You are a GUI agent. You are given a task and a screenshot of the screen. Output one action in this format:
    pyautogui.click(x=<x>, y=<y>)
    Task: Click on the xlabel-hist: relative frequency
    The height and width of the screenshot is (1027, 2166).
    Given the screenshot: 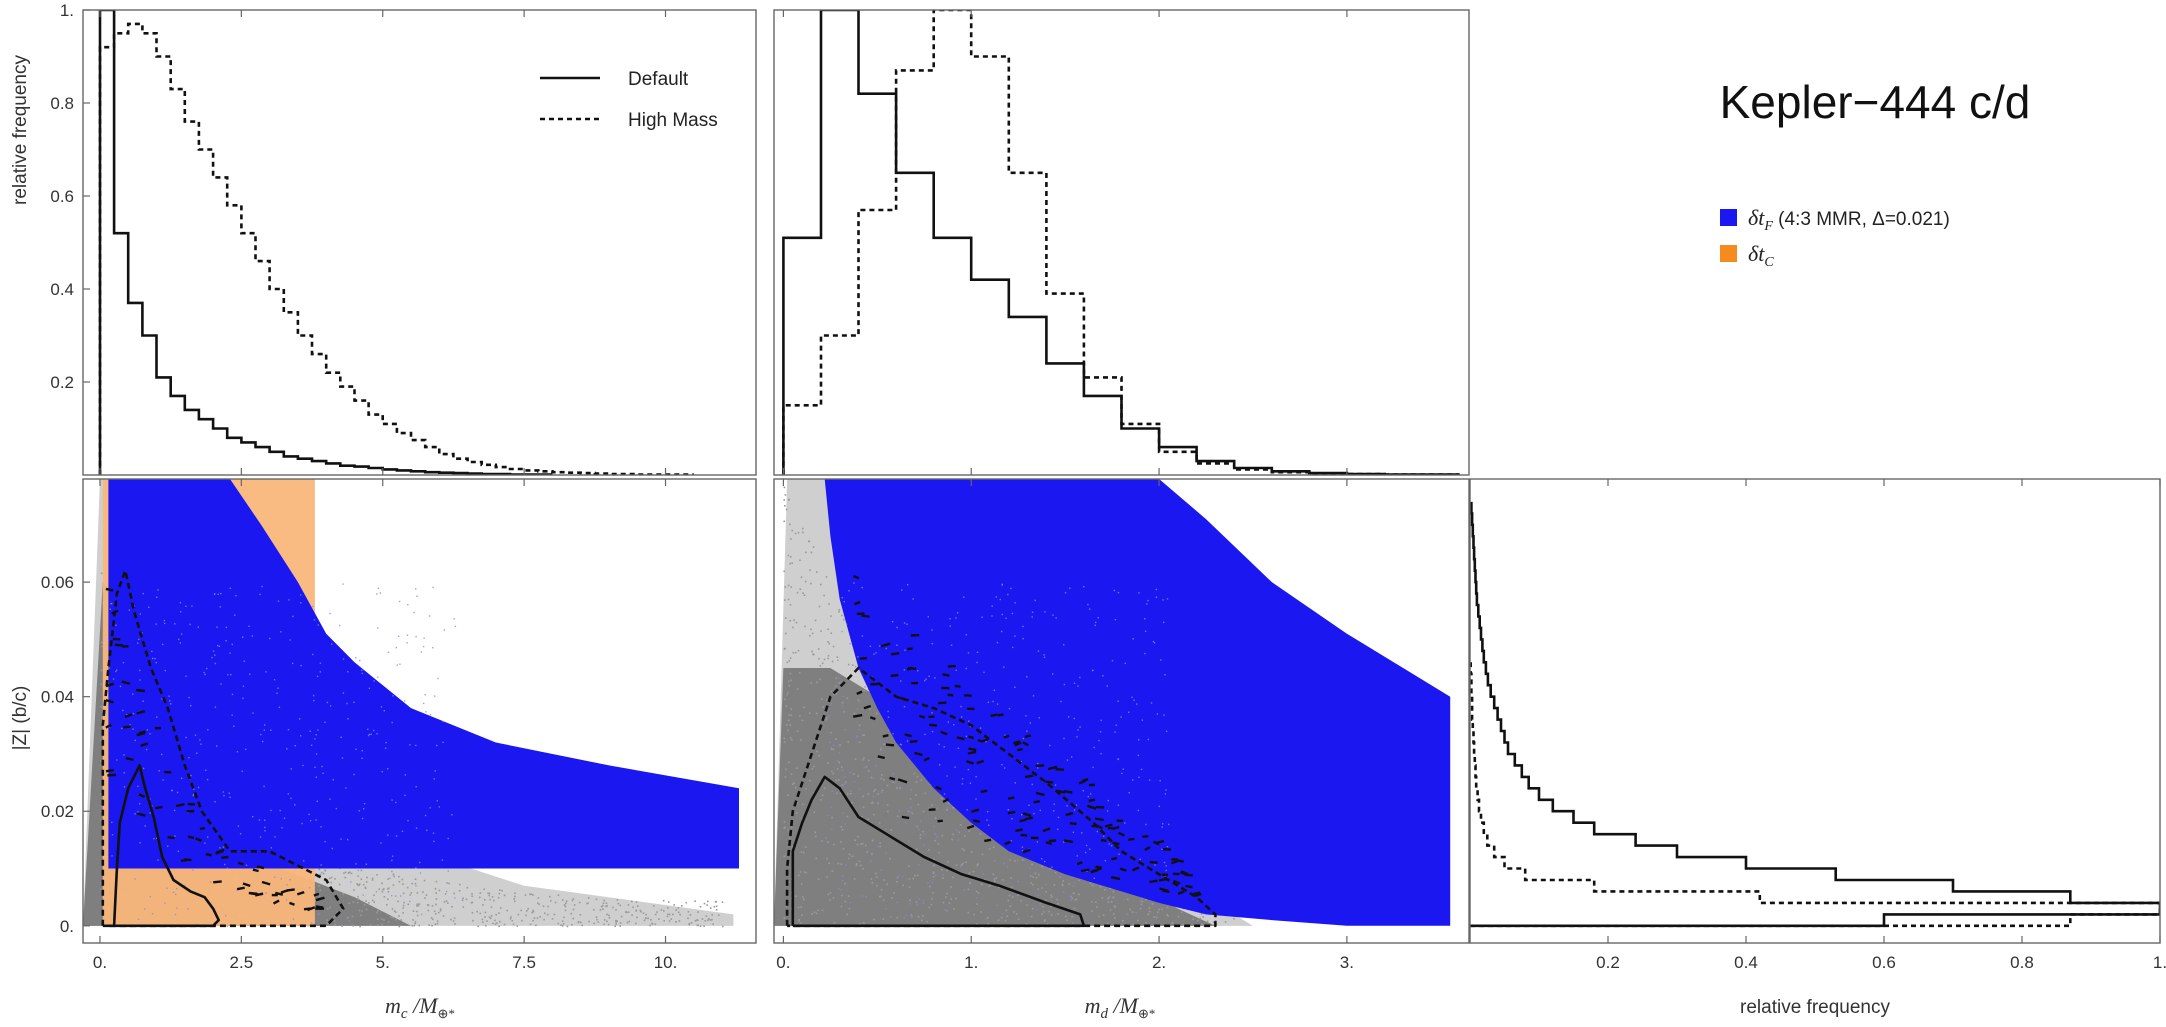 What is the action you would take?
    pyautogui.click(x=1815, y=1007)
    